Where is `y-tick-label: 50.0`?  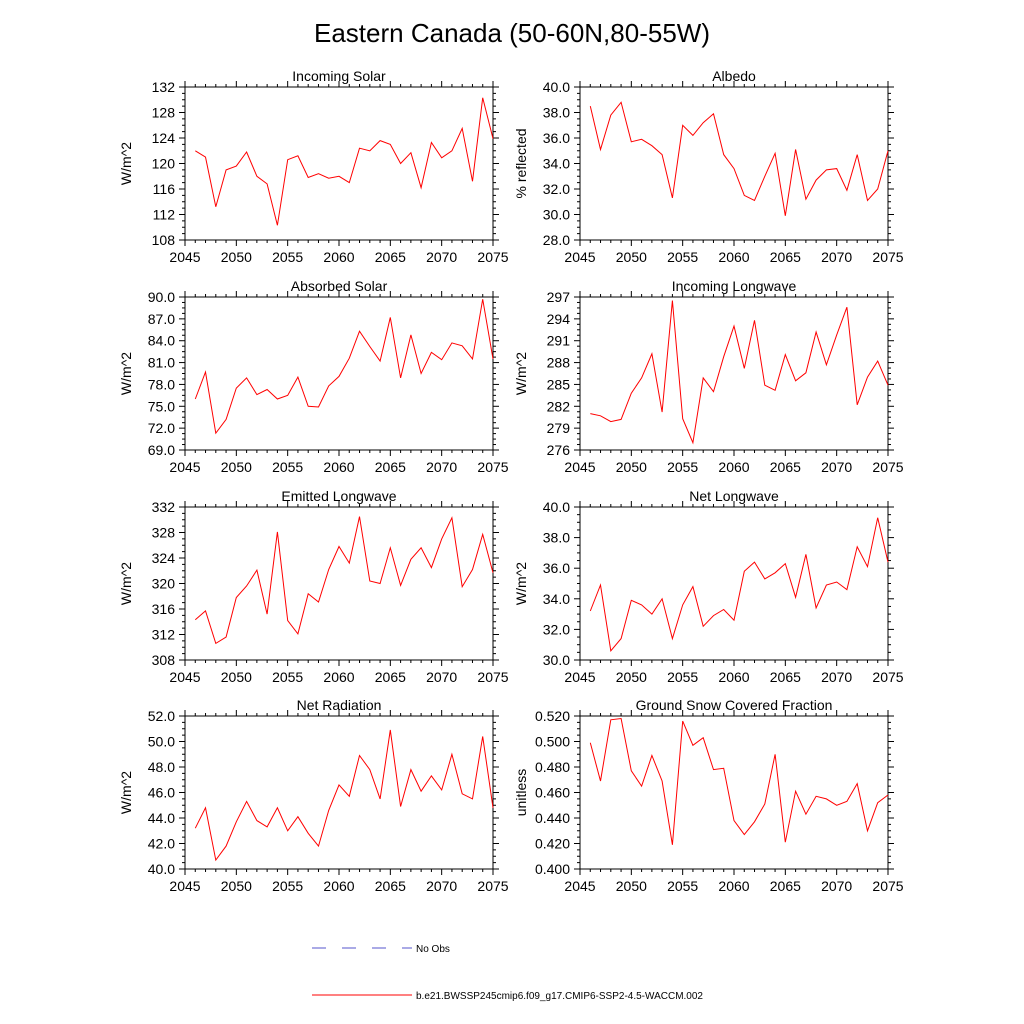
y-tick-label: 50.0 is located at coordinates (161, 742).